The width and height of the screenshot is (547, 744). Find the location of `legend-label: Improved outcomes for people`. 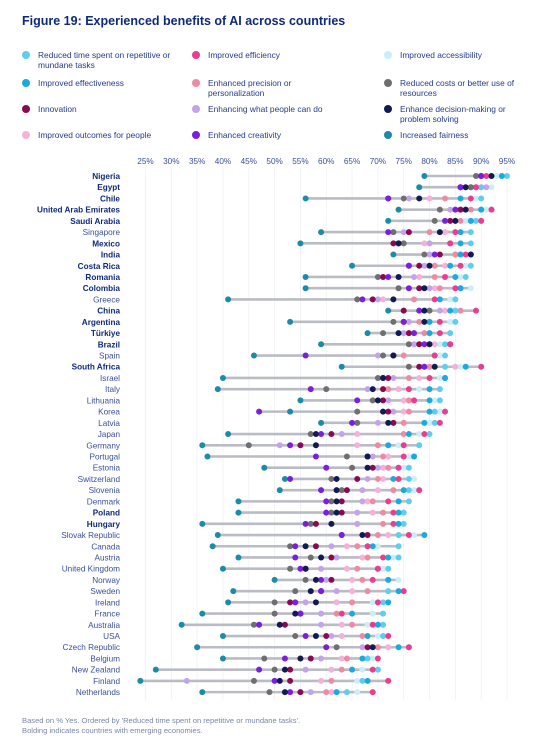

legend-label: Improved outcomes for people is located at coordinates (95, 135).